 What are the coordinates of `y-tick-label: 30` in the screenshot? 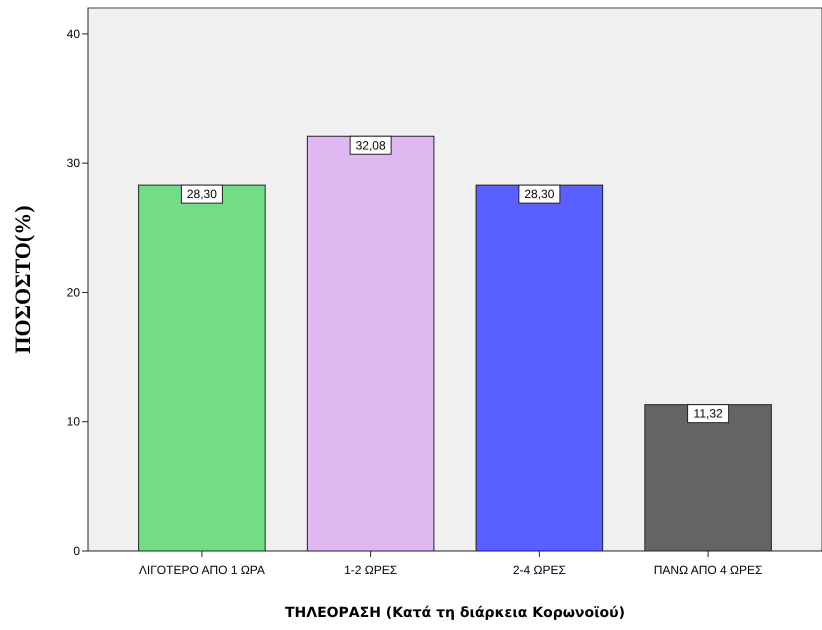 It's located at (73, 163).